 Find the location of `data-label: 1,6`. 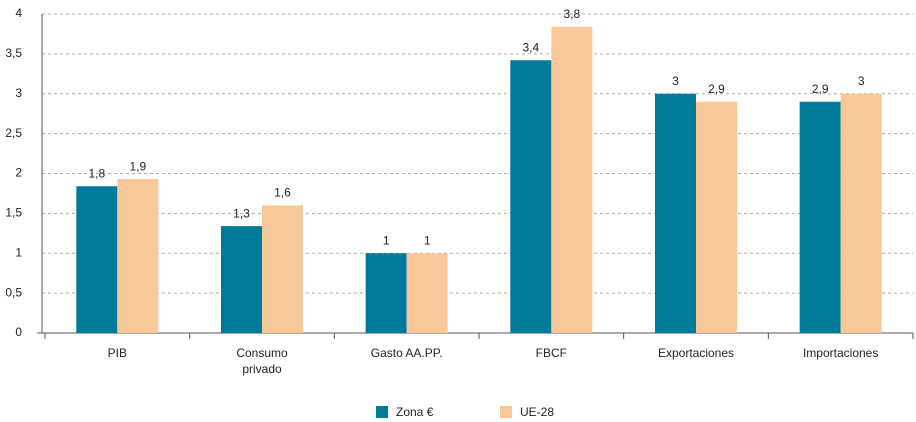

data-label: 1,6 is located at coordinates (282, 193).